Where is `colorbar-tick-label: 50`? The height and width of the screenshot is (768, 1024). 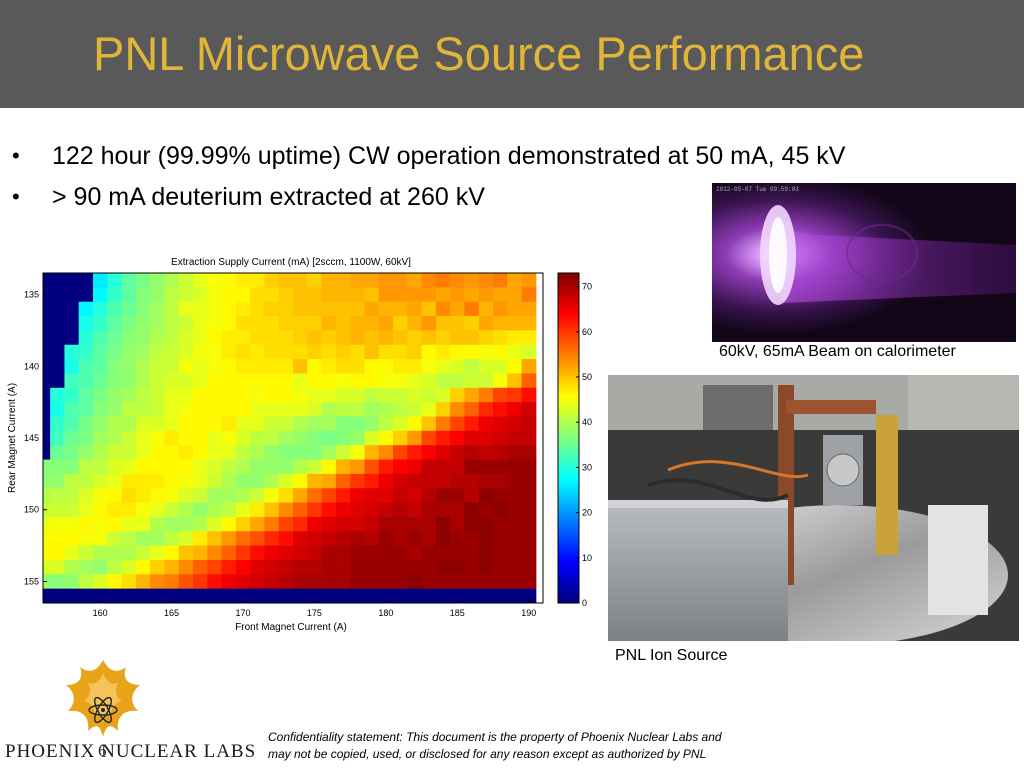 colorbar-tick-label: 50 is located at coordinates (587, 377).